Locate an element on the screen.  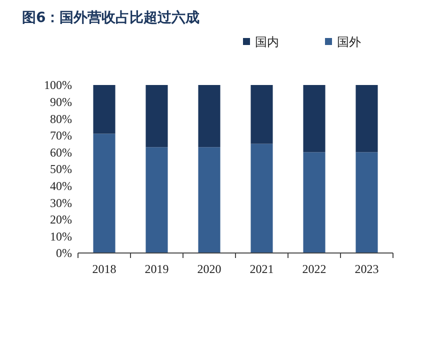
y-tick-label: 80% is located at coordinates (61, 119).